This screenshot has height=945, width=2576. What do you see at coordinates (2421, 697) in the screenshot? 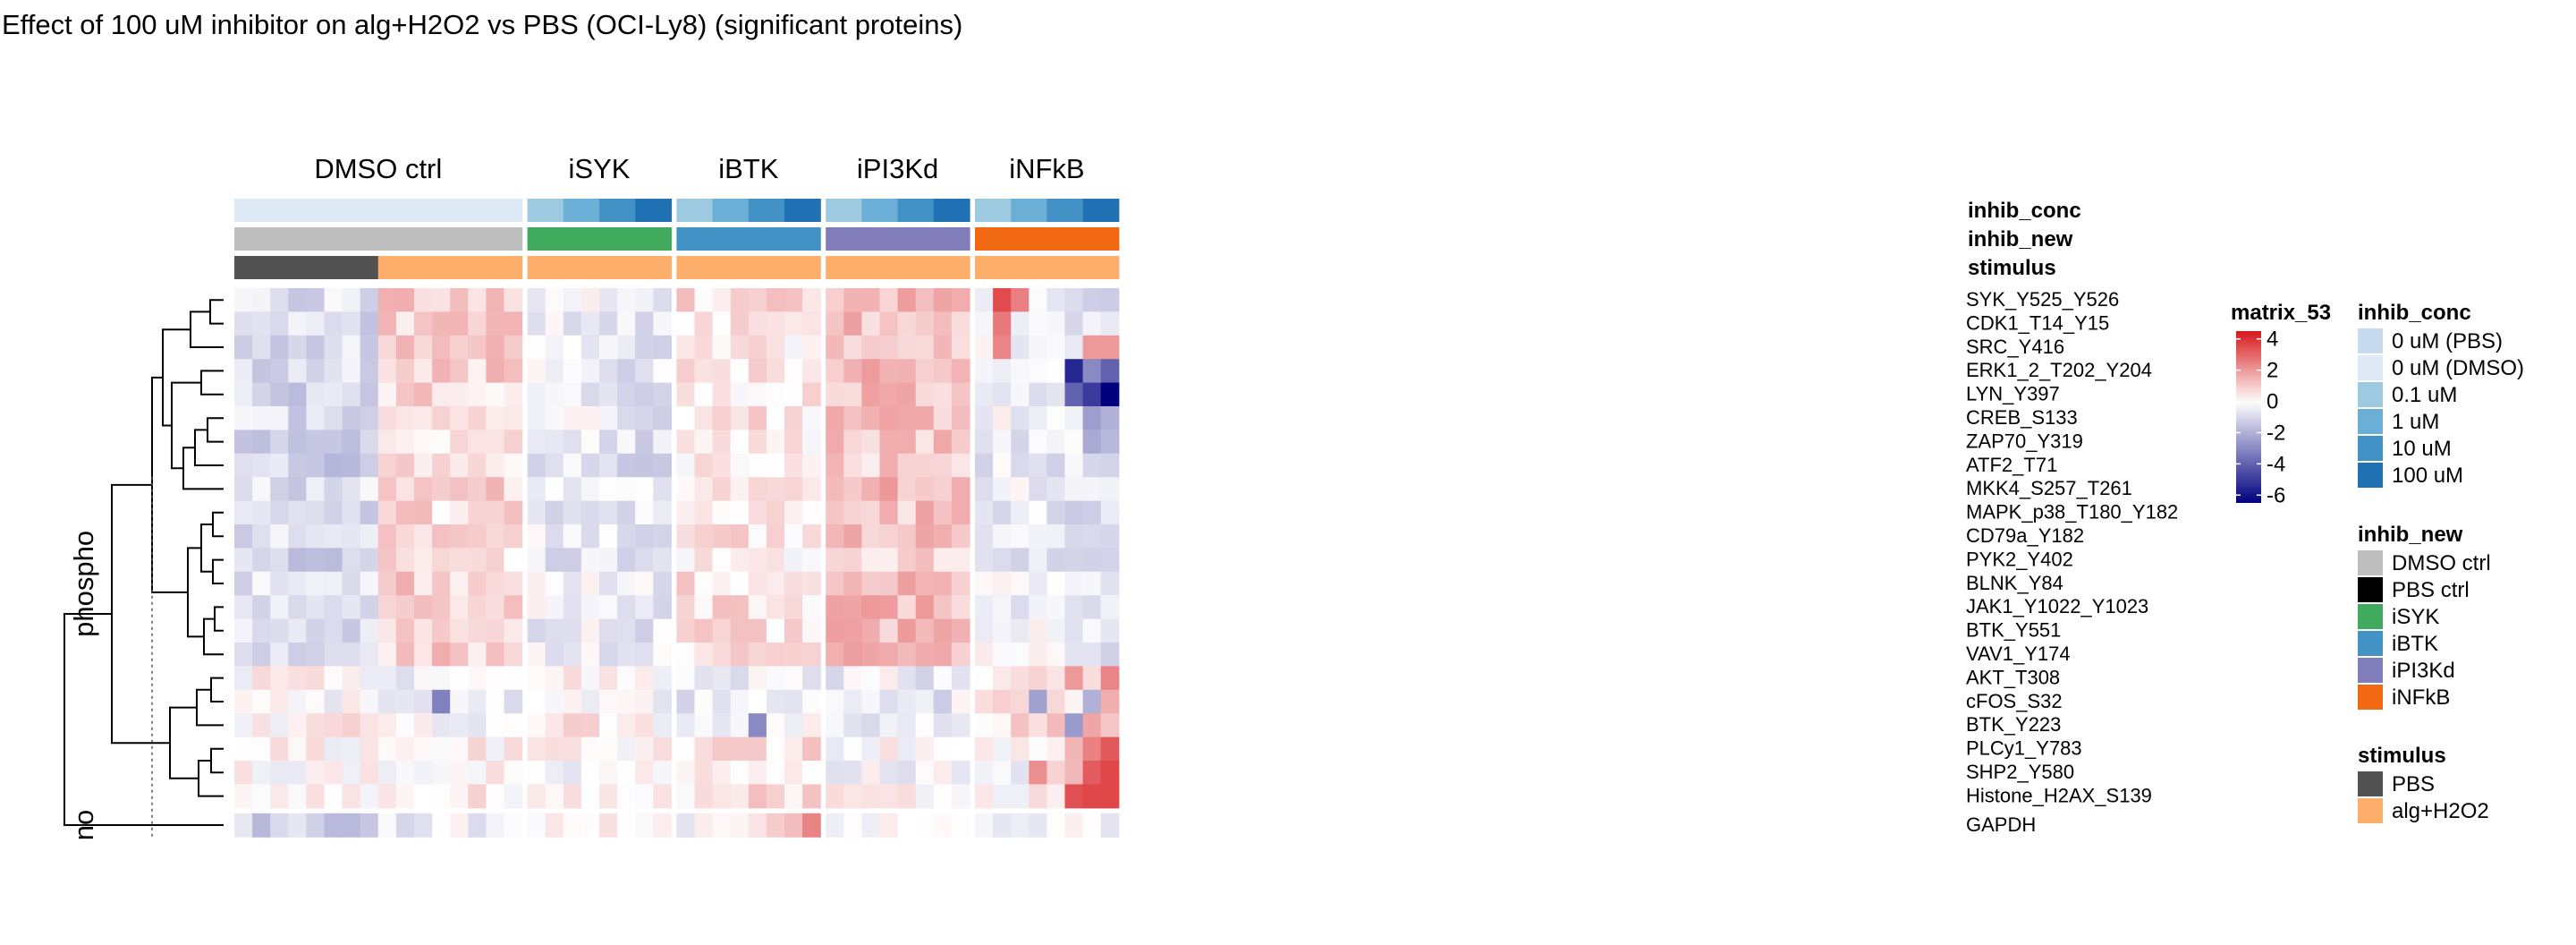
I see `annotation-legend-label: iNFkB` at bounding box center [2421, 697].